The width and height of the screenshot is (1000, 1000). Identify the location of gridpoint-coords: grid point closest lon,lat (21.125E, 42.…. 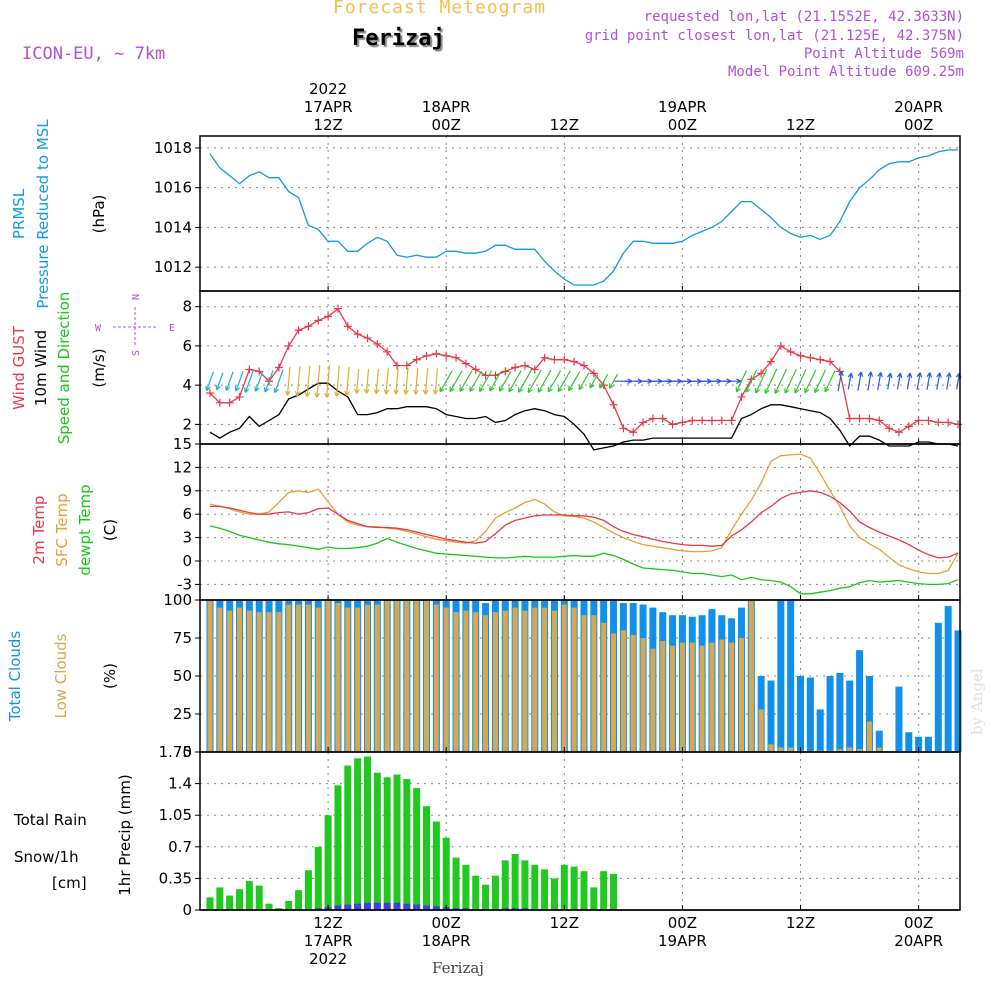
(774, 36).